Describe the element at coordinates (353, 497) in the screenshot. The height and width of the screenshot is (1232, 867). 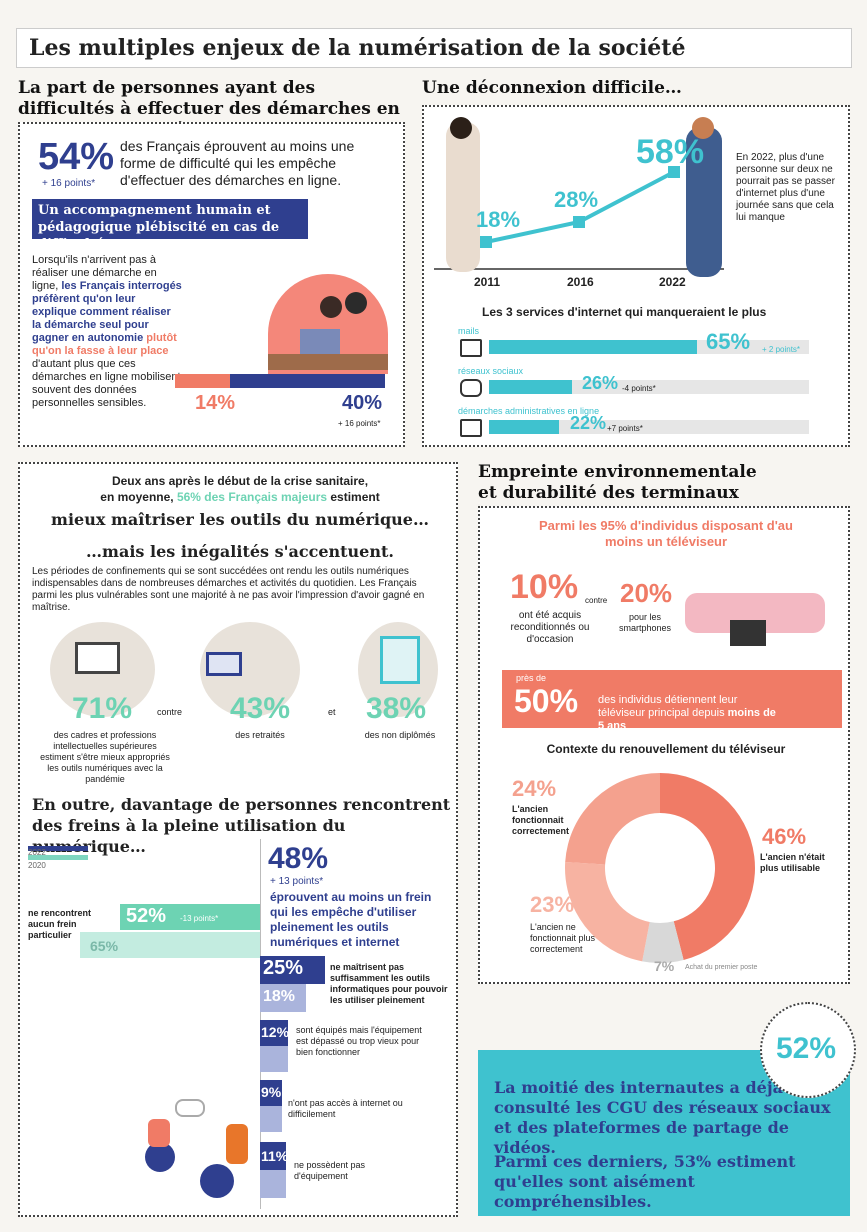
I see `s3-intro-2c: estiment` at that location.